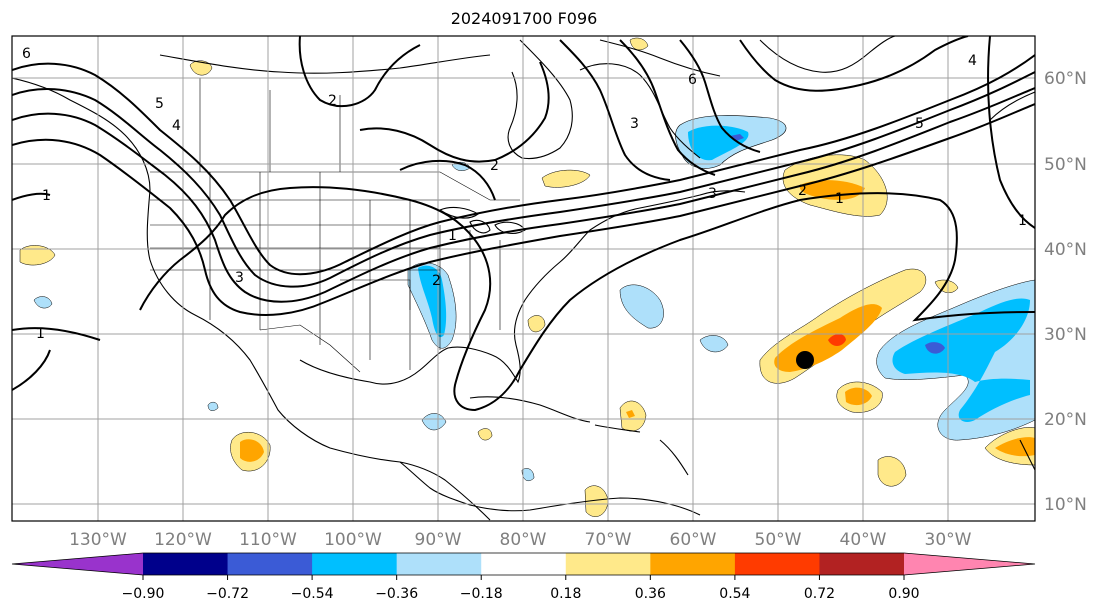  I want to click on colorbar-tick-label: 0.36, so click(650, 594).